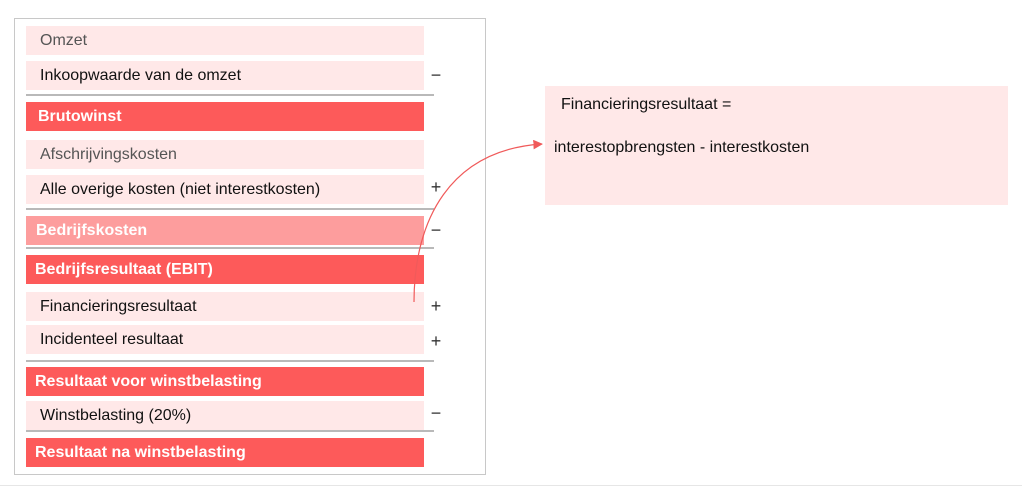 Image resolution: width=1022 pixels, height=488 pixels. Describe the element at coordinates (64, 40) in the screenshot. I see `row-label: Omzet` at that location.